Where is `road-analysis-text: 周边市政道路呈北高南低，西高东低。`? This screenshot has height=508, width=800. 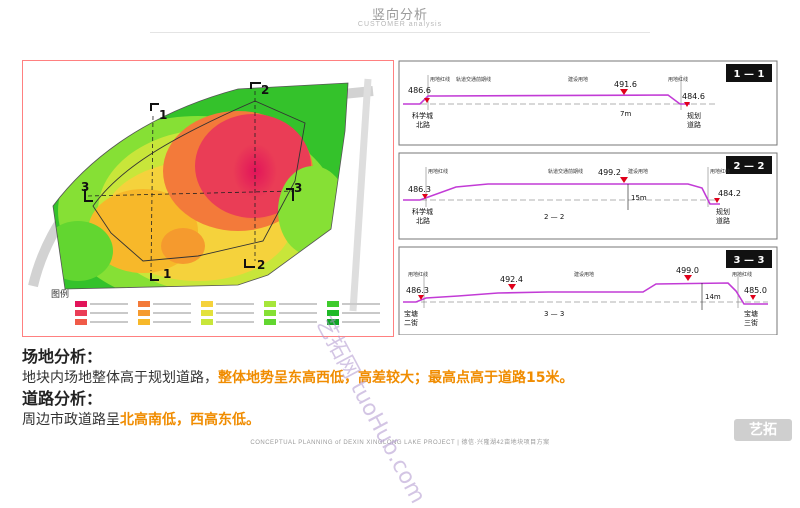
road-analysis-text: 周边市政道路呈北高南低，西高东低。 is located at coordinates (402, 420).